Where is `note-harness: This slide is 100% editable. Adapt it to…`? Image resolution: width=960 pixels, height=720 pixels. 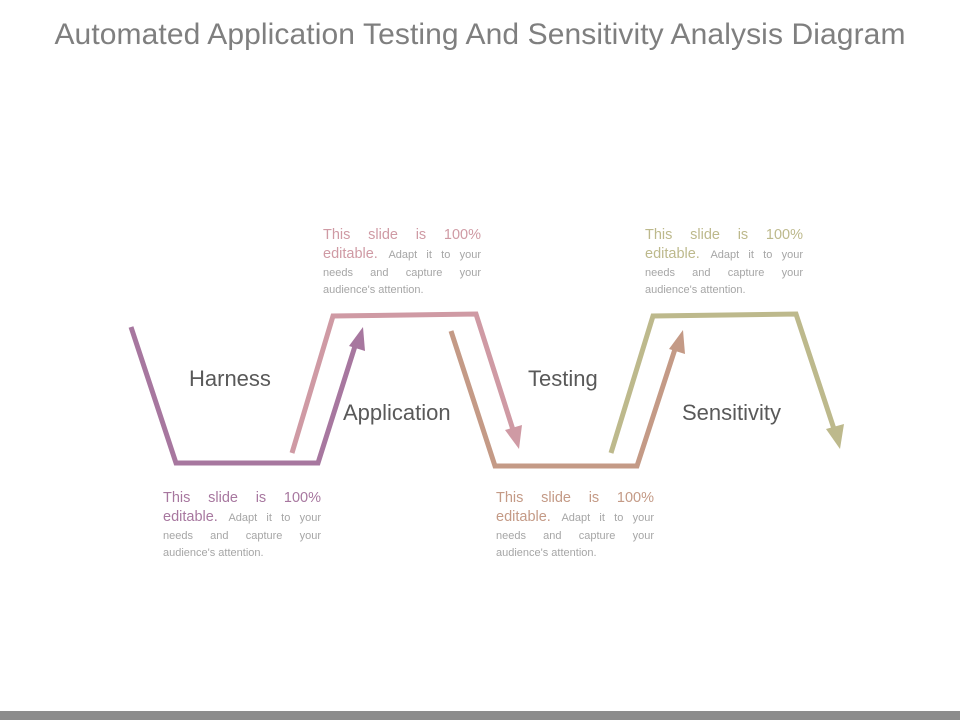
note-harness: This slide is 100% editable. Adapt it to… is located at coordinates (242, 525).